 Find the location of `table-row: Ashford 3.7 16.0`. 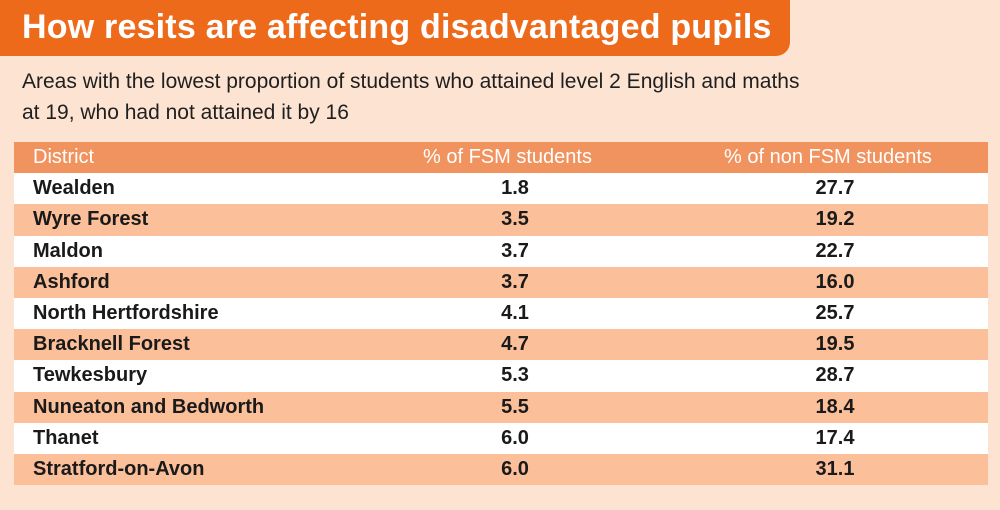

table-row: Ashford 3.7 16.0 is located at coordinates (501, 282).